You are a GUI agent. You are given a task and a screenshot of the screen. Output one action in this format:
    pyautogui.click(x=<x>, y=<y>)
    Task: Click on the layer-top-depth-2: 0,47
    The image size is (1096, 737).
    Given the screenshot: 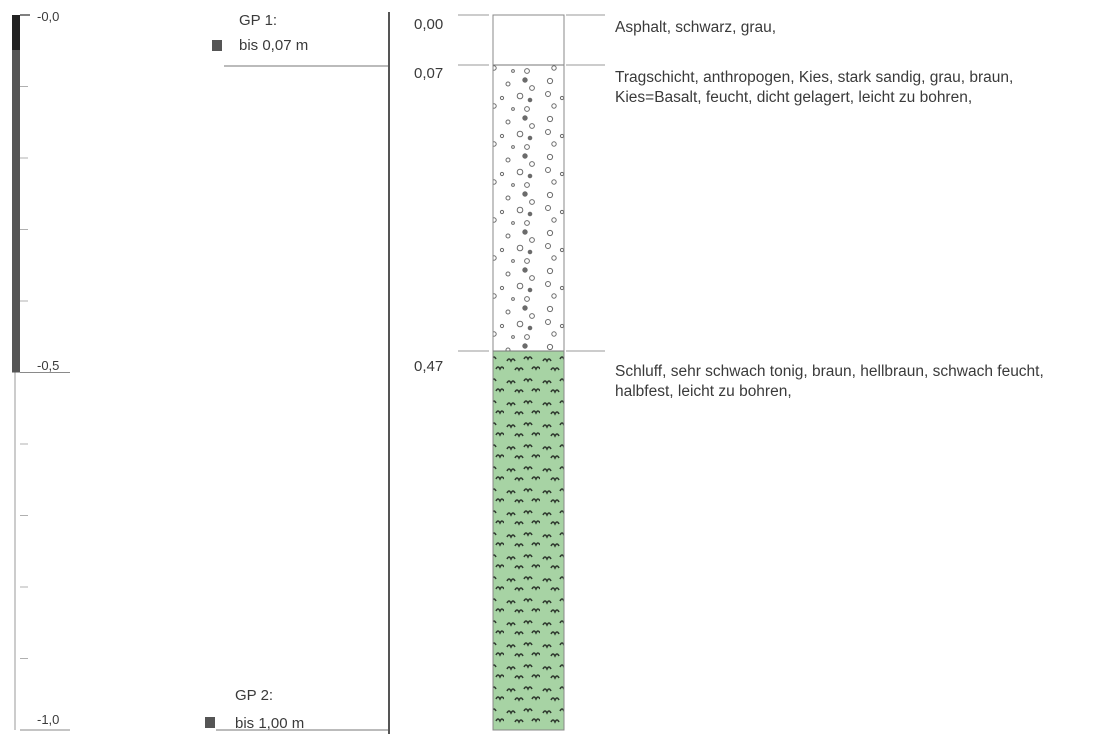 What is the action you would take?
    pyautogui.click(x=429, y=366)
    